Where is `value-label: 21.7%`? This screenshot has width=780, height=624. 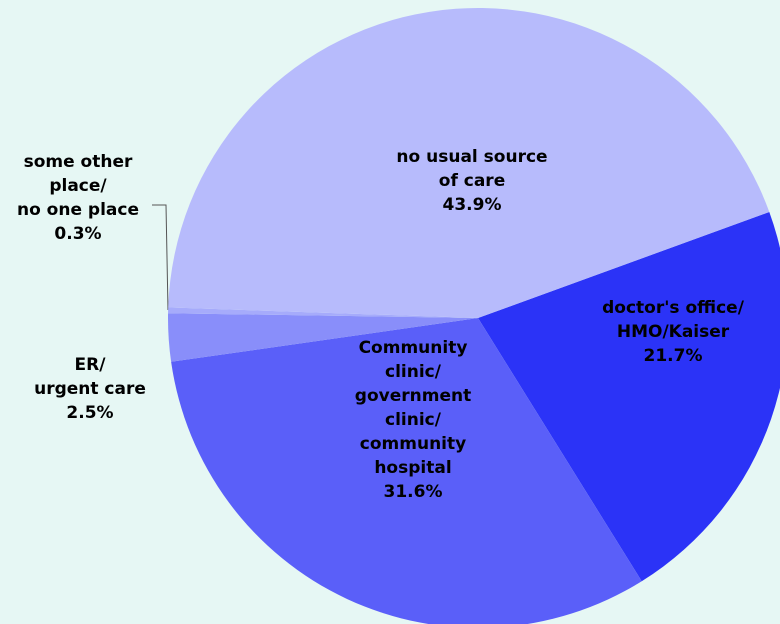
value-label: 21.7% is located at coordinates (673, 356).